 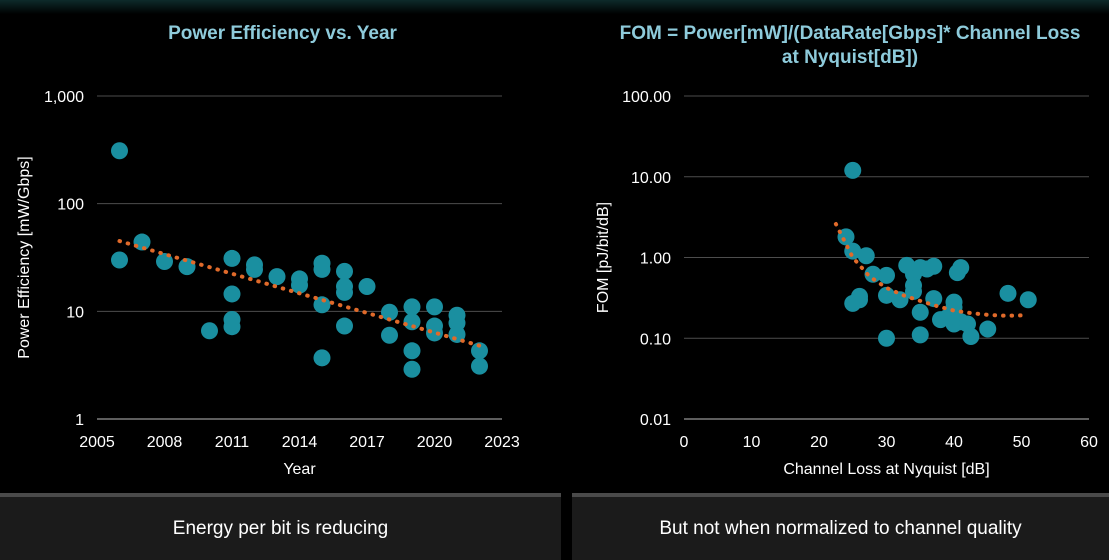 I want to click on x-axis-title: Channel Loss at Nyquist [dB], so click(x=886, y=469).